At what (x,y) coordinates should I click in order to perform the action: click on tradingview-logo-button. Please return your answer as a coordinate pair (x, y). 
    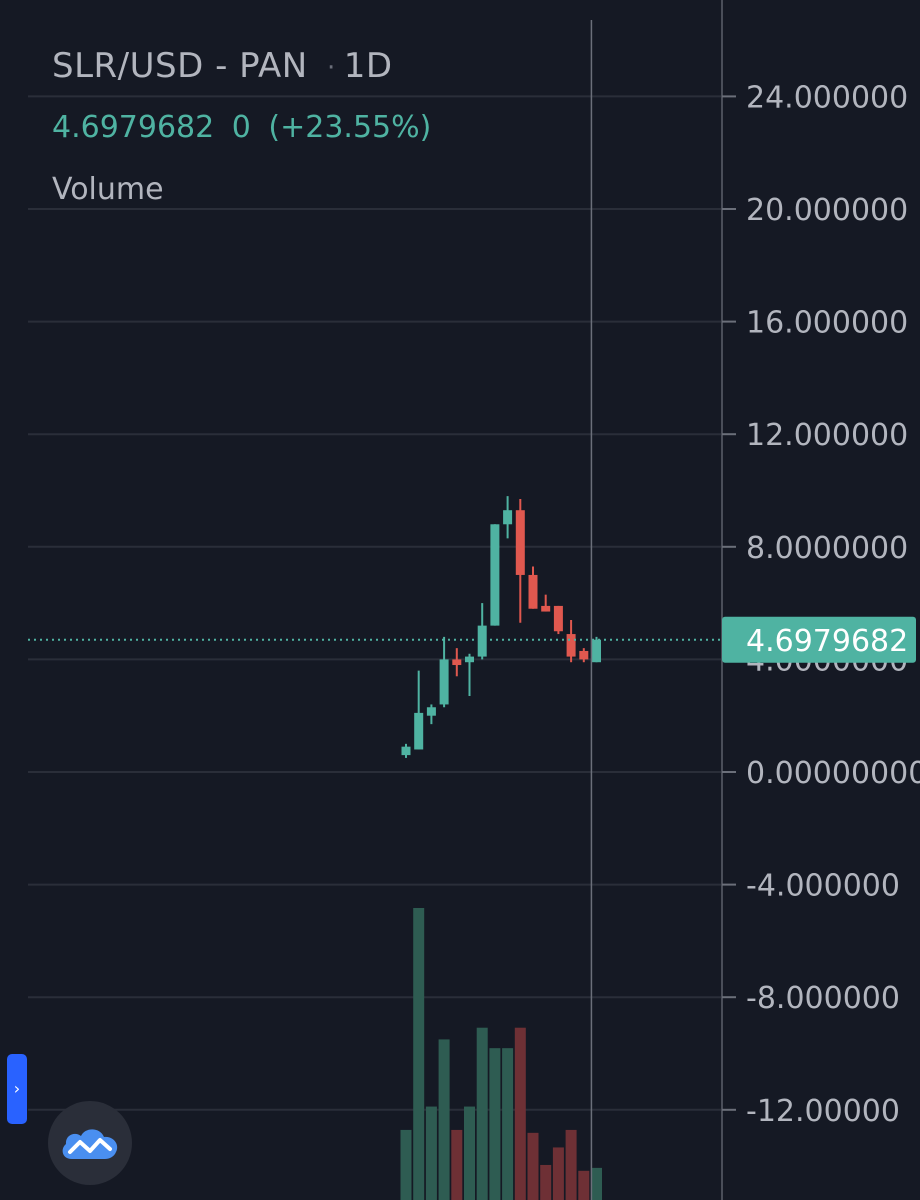
    Looking at the image, I should click on (90, 1143).